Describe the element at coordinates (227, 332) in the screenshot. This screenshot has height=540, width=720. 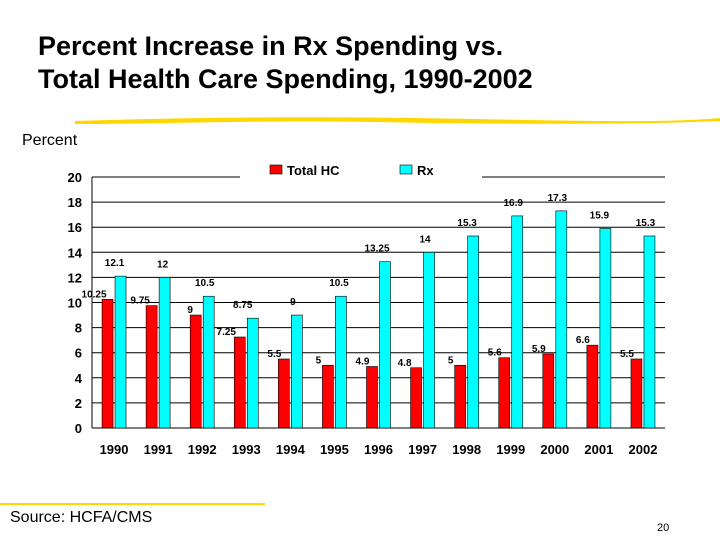
I see `data-label-total-hc-1993: 7.25` at that location.